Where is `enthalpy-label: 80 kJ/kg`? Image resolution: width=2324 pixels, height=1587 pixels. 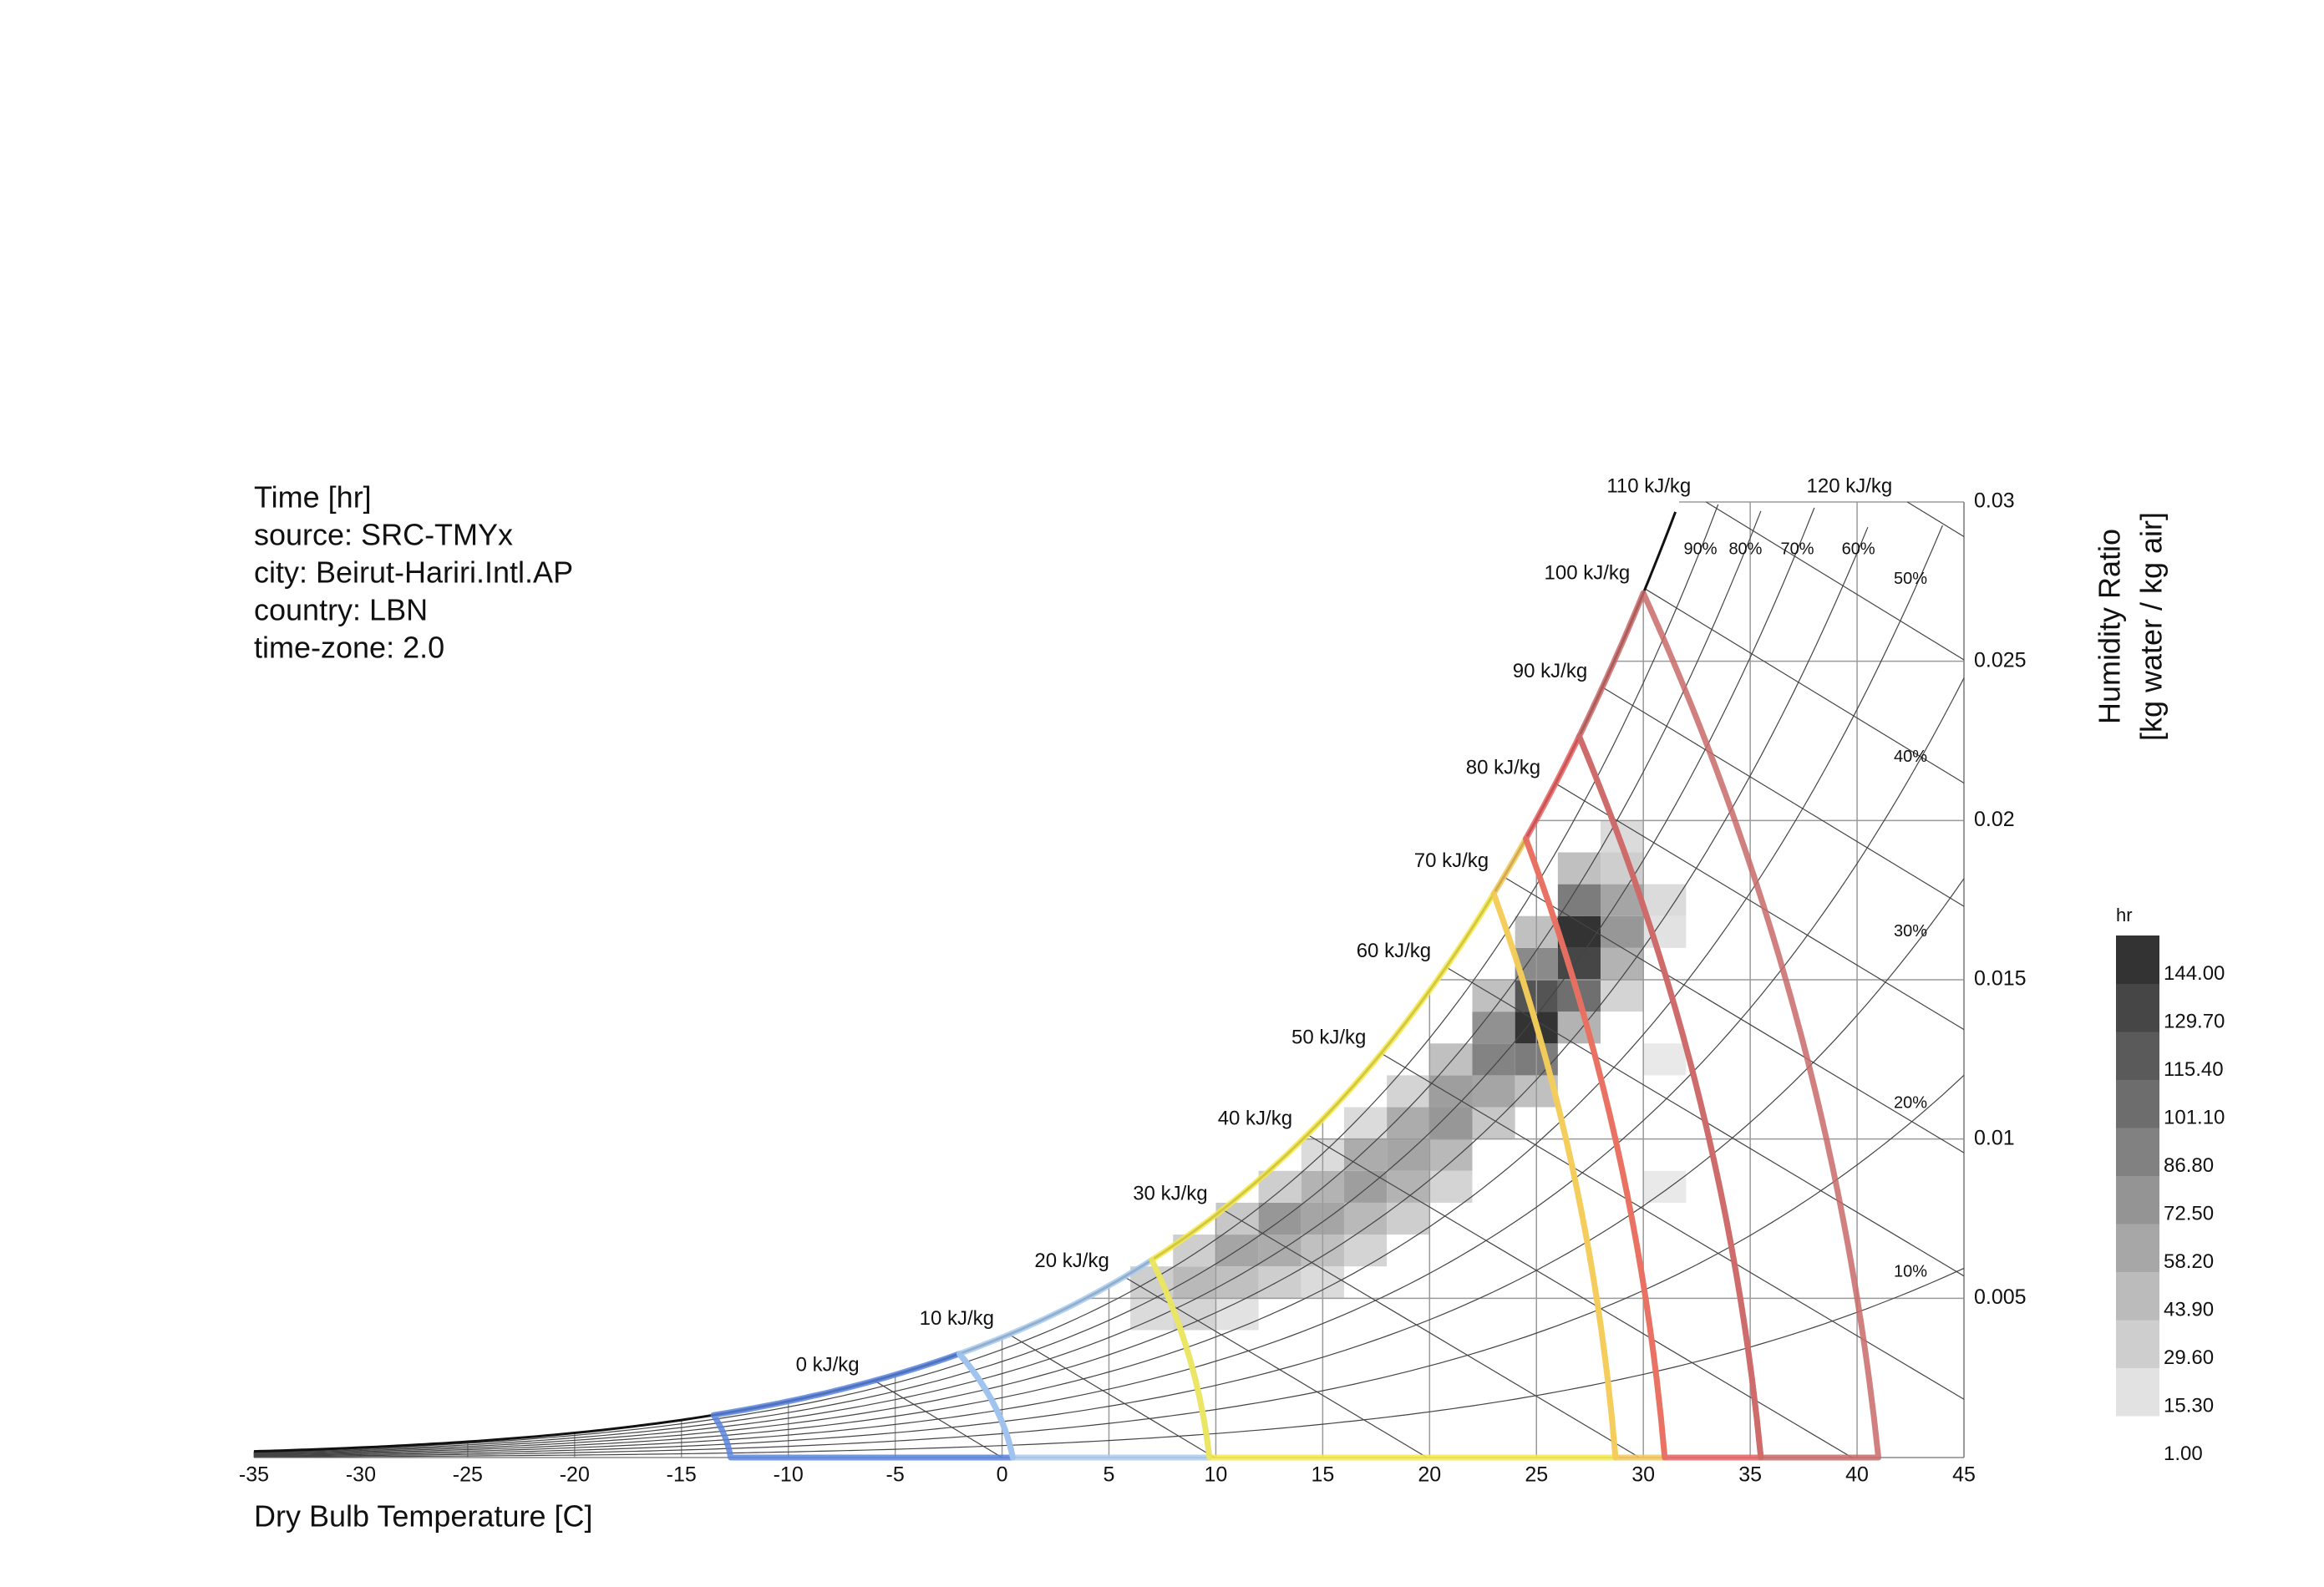
enthalpy-label: 80 kJ/kg is located at coordinates (1503, 767).